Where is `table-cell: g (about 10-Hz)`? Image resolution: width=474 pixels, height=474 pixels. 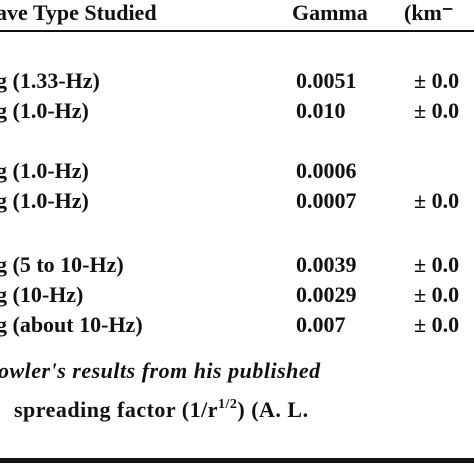 table-cell: g (about 10-Hz) is located at coordinates (71, 324).